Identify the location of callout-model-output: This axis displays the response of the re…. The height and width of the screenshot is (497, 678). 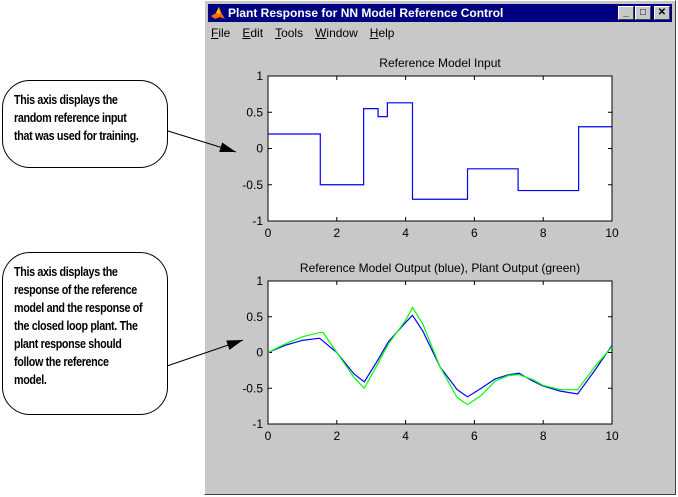
(85, 333).